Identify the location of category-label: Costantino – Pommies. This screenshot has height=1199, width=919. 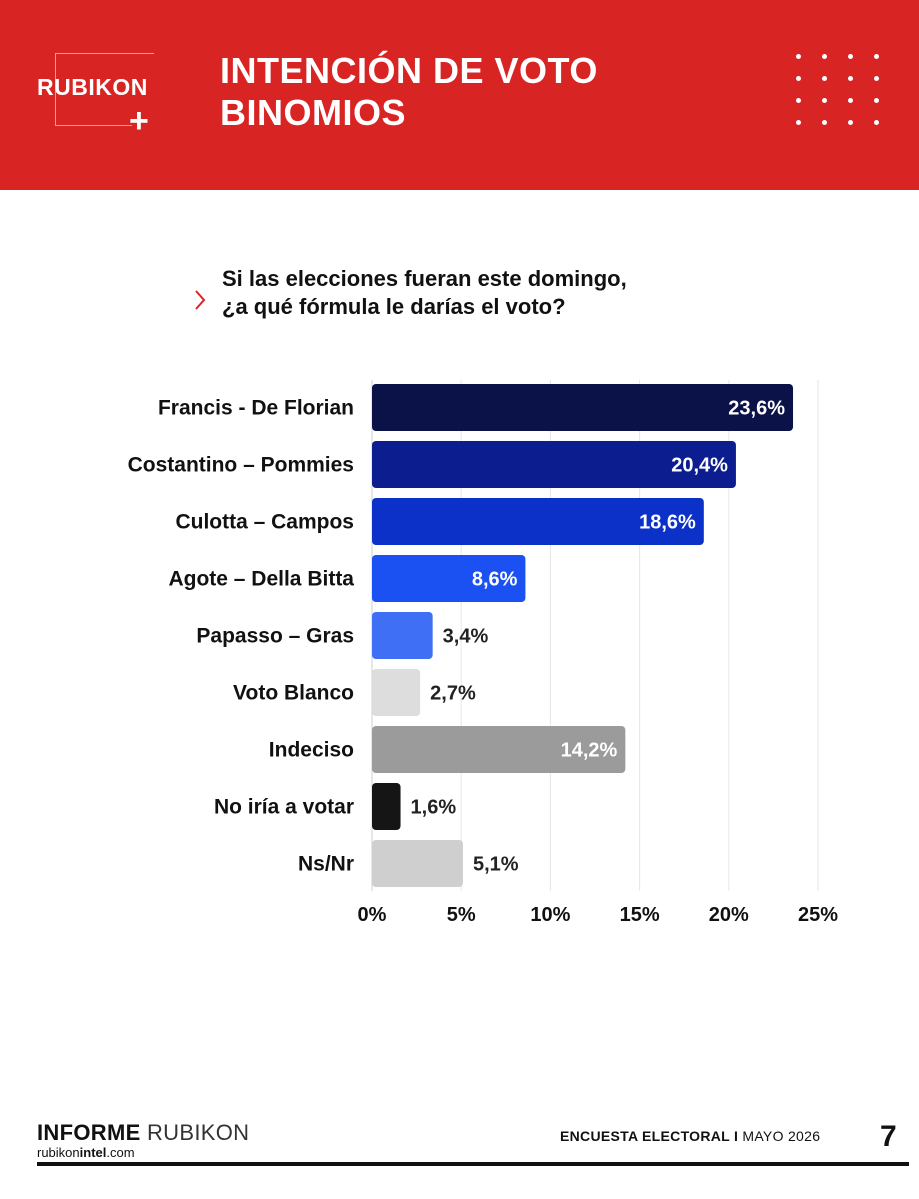
(241, 465).